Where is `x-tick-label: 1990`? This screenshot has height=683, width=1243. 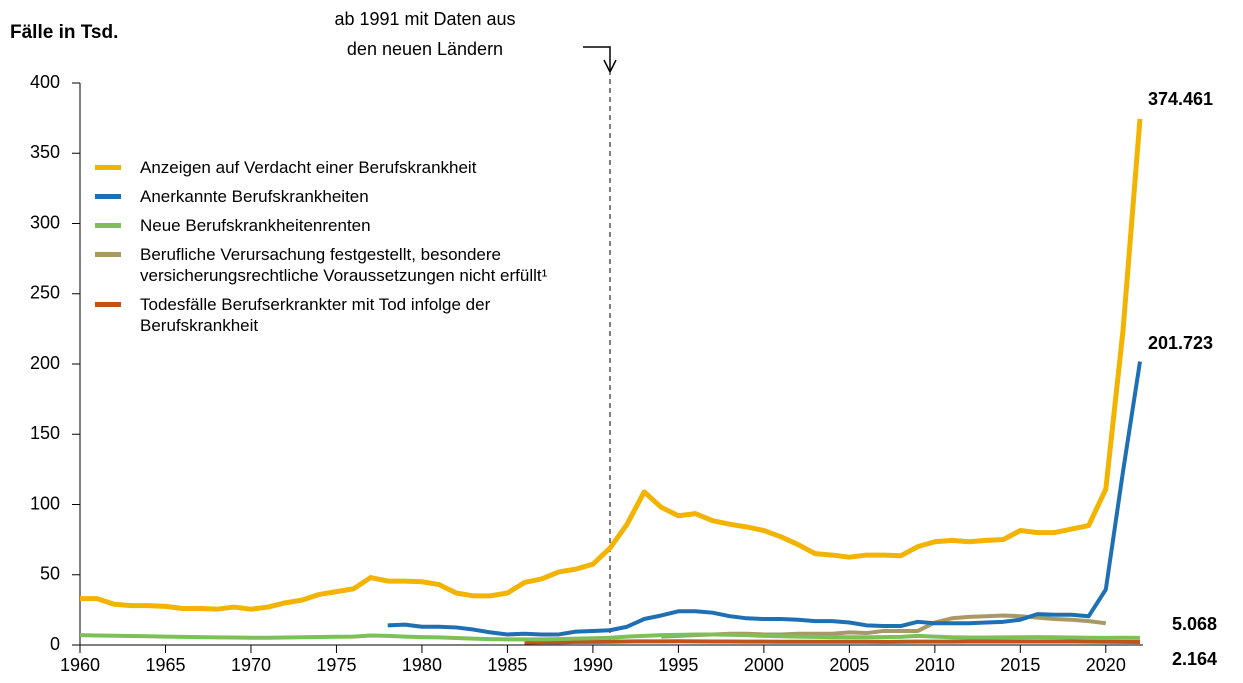
x-tick-label: 1990 is located at coordinates (593, 665).